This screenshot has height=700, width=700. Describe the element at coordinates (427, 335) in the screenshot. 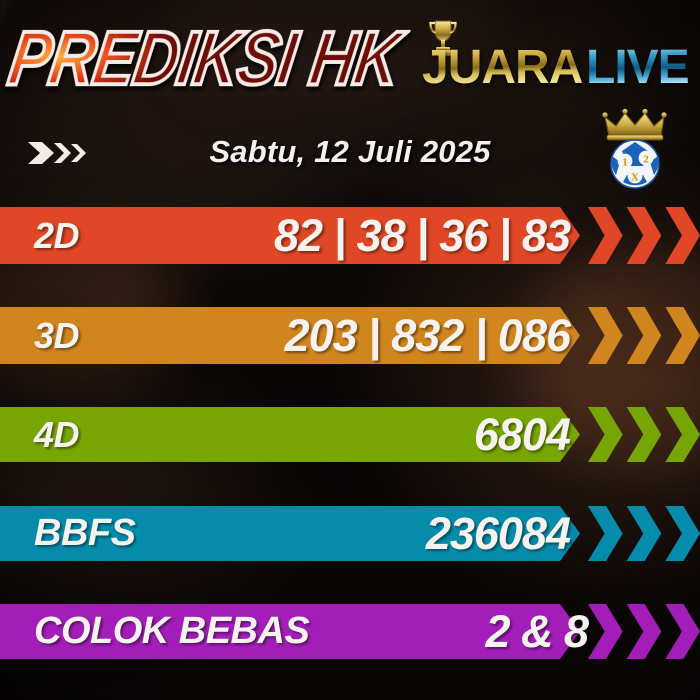

I see `result-row-value: 203 | 832 | 086` at that location.